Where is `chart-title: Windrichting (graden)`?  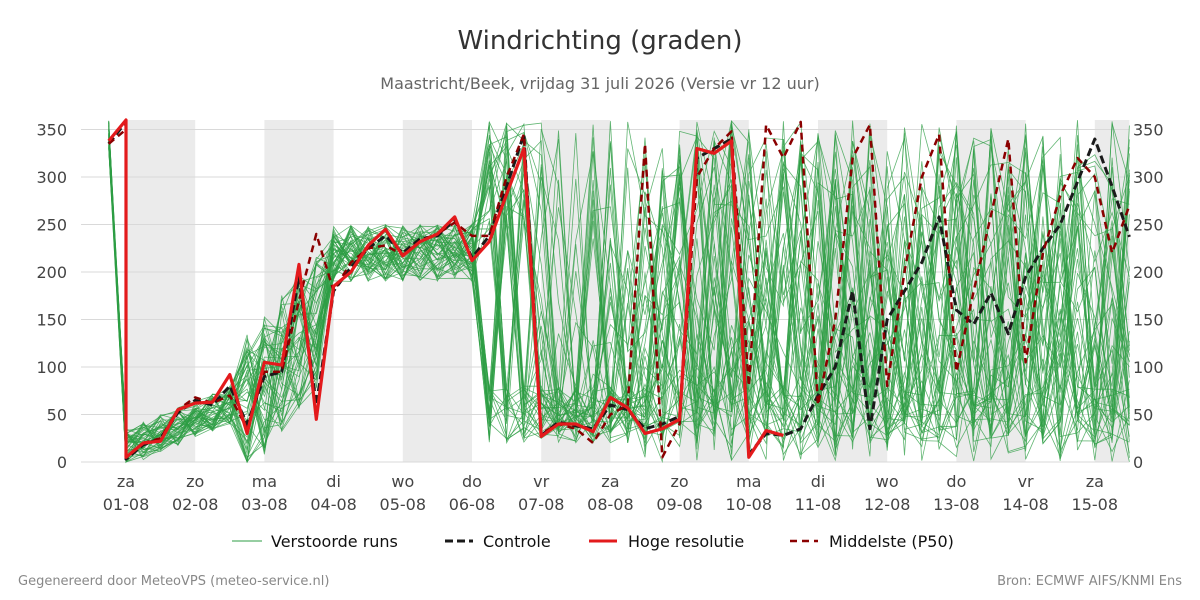
chart-title: Windrichting (graden) is located at coordinates (599, 41).